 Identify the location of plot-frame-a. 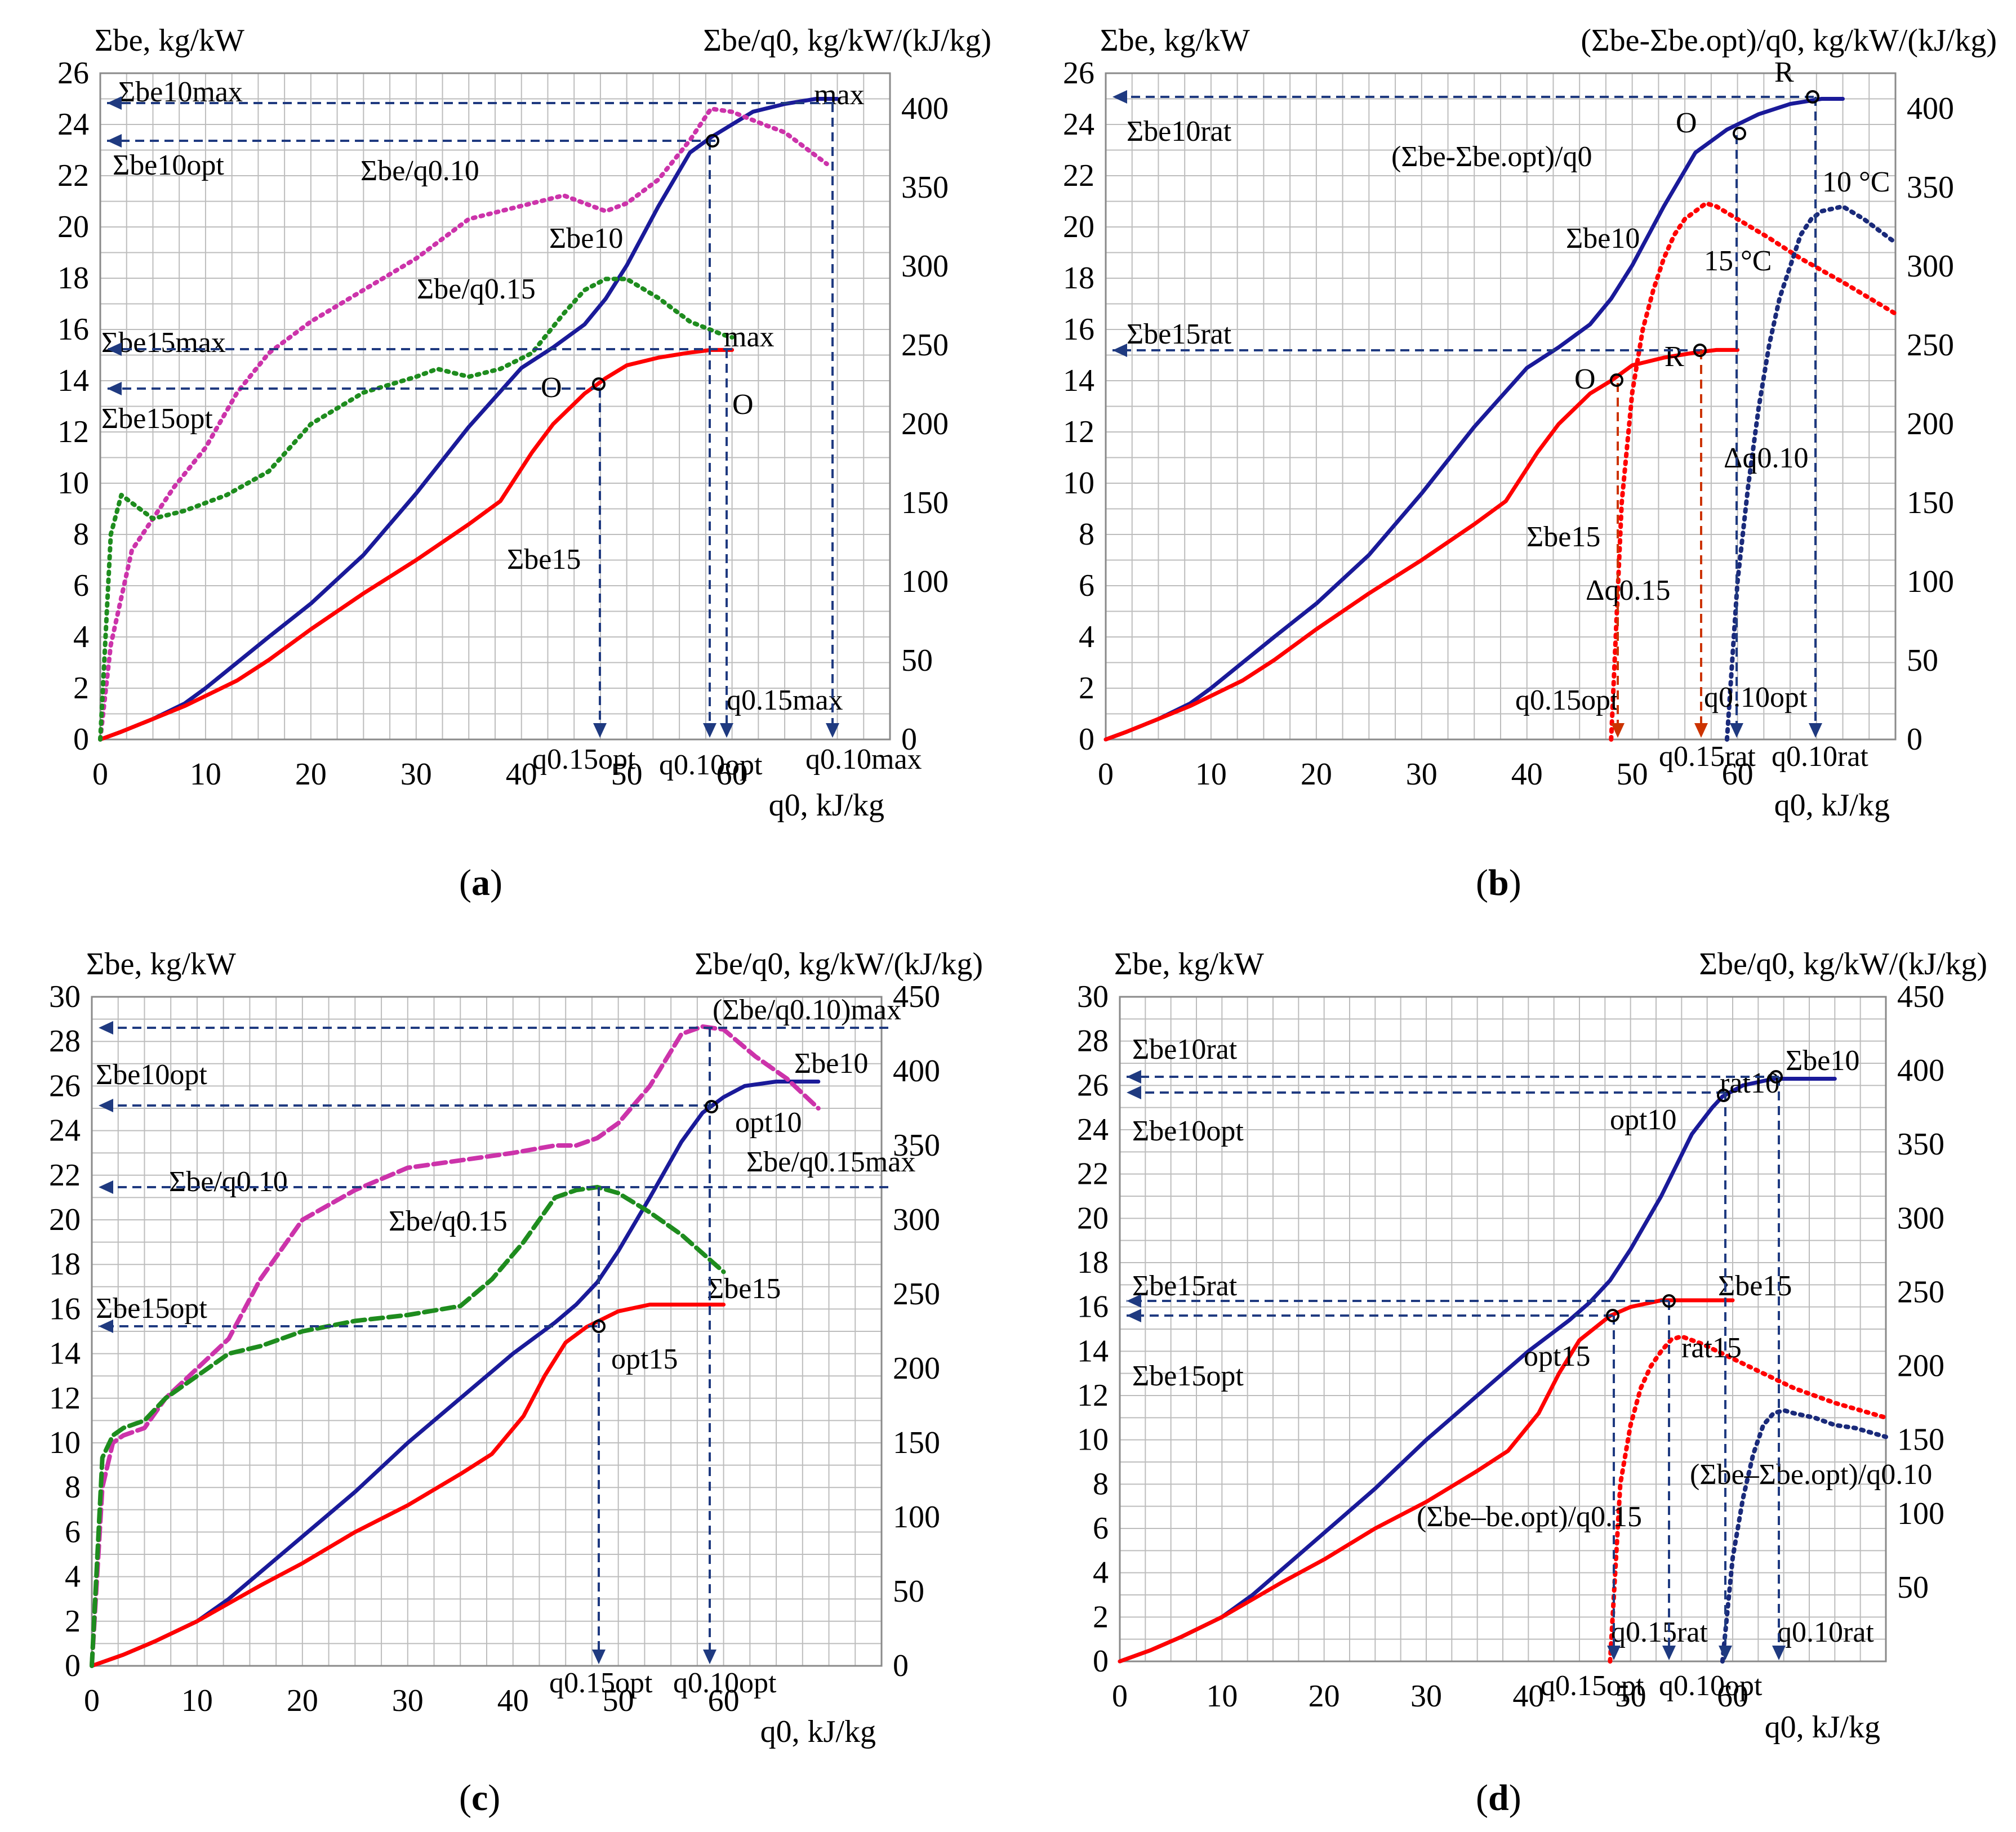
(495, 407).